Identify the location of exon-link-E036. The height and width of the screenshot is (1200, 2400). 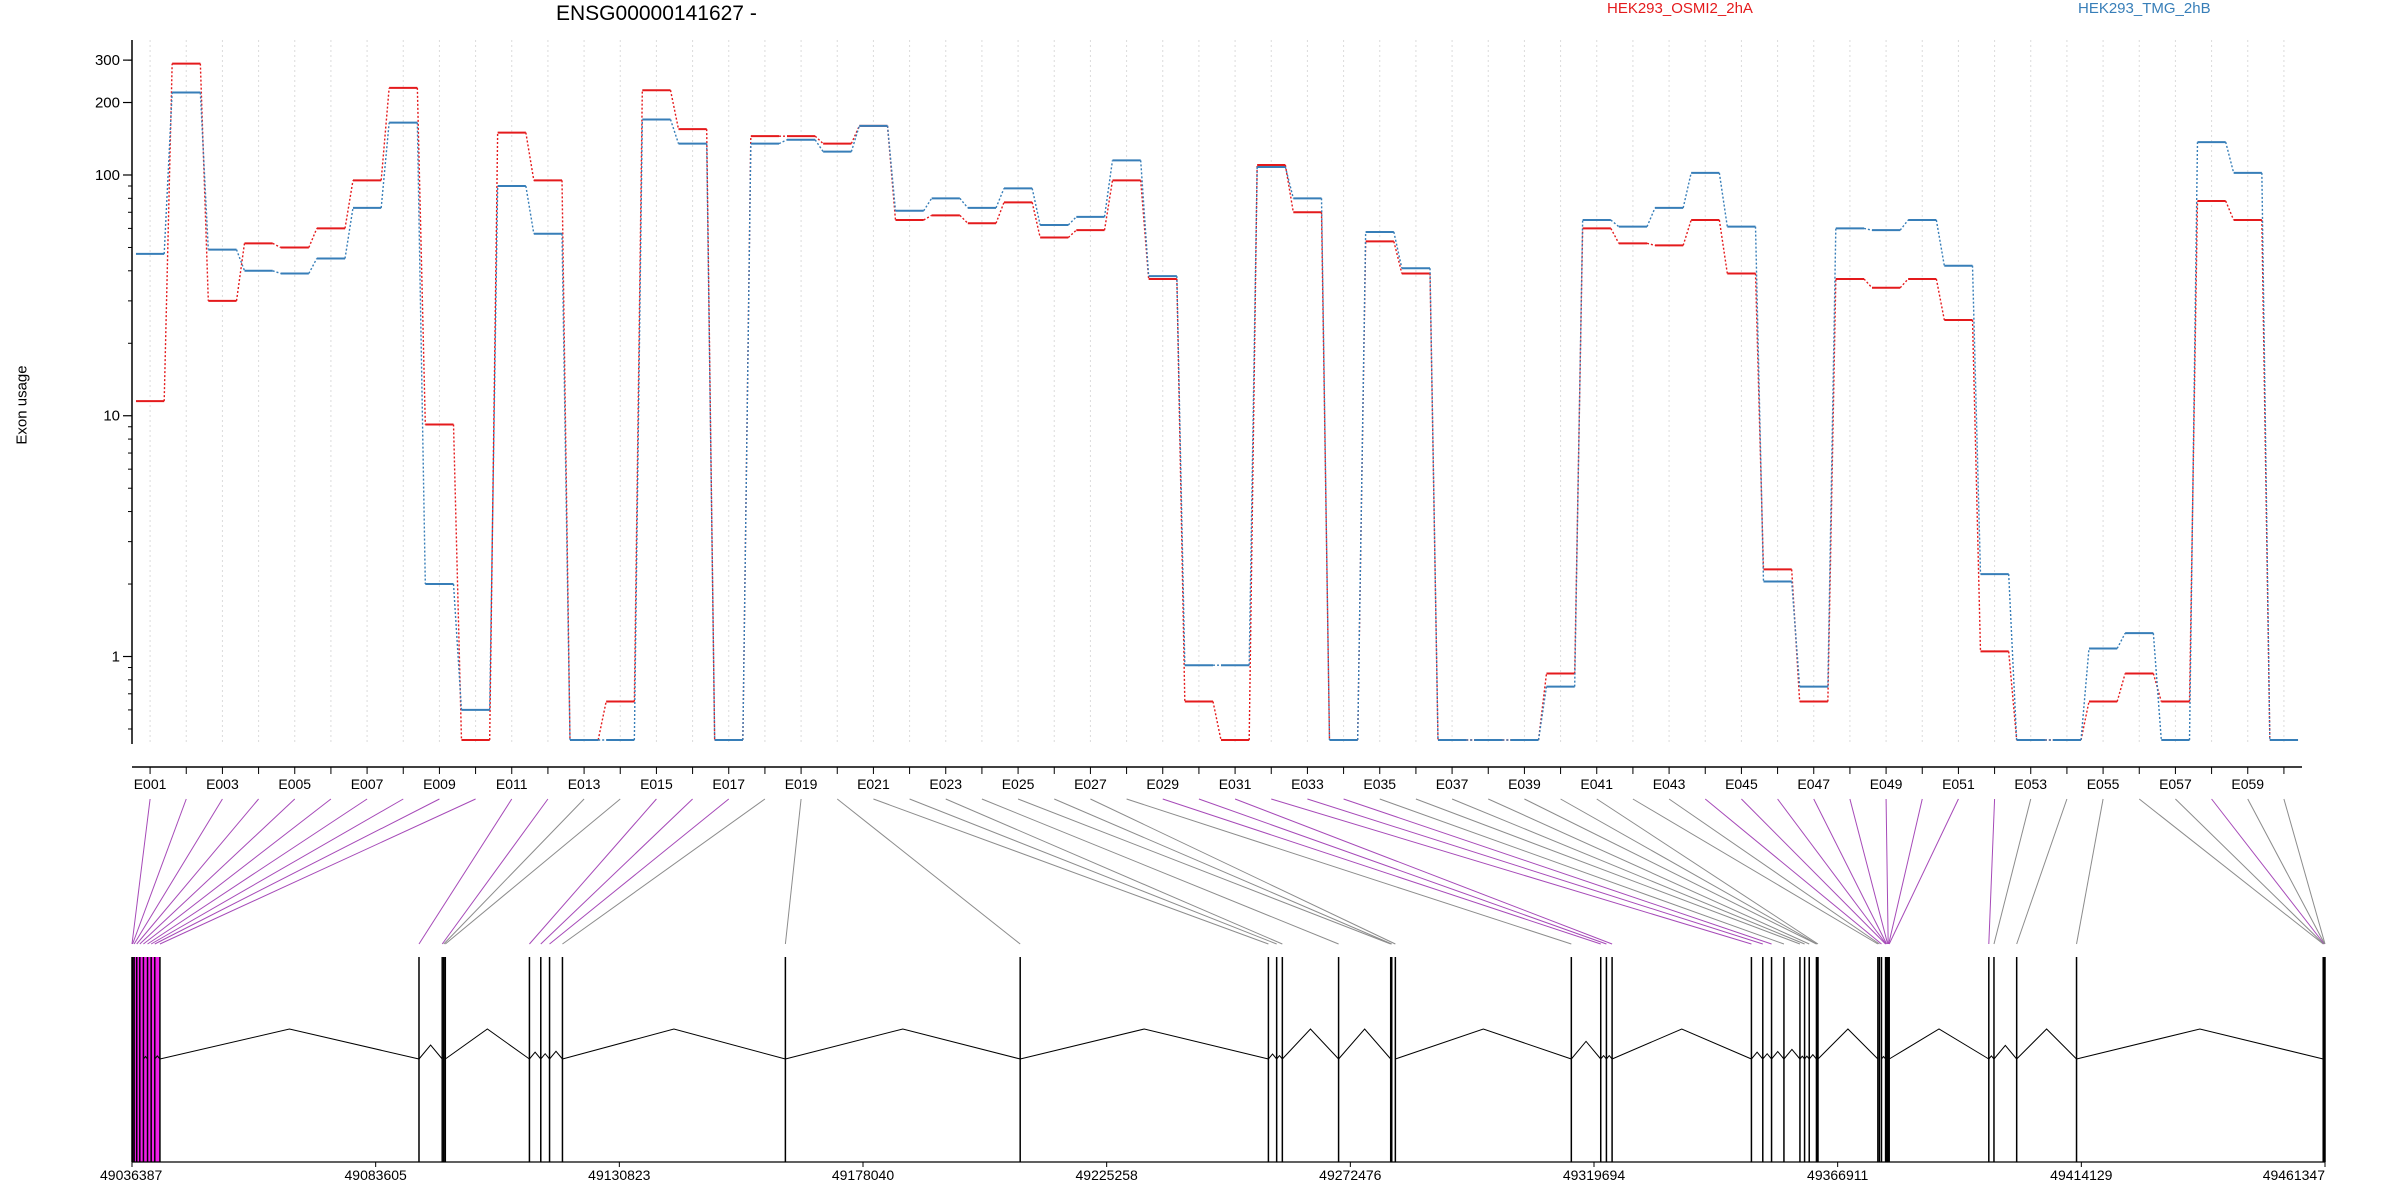
(1608, 871).